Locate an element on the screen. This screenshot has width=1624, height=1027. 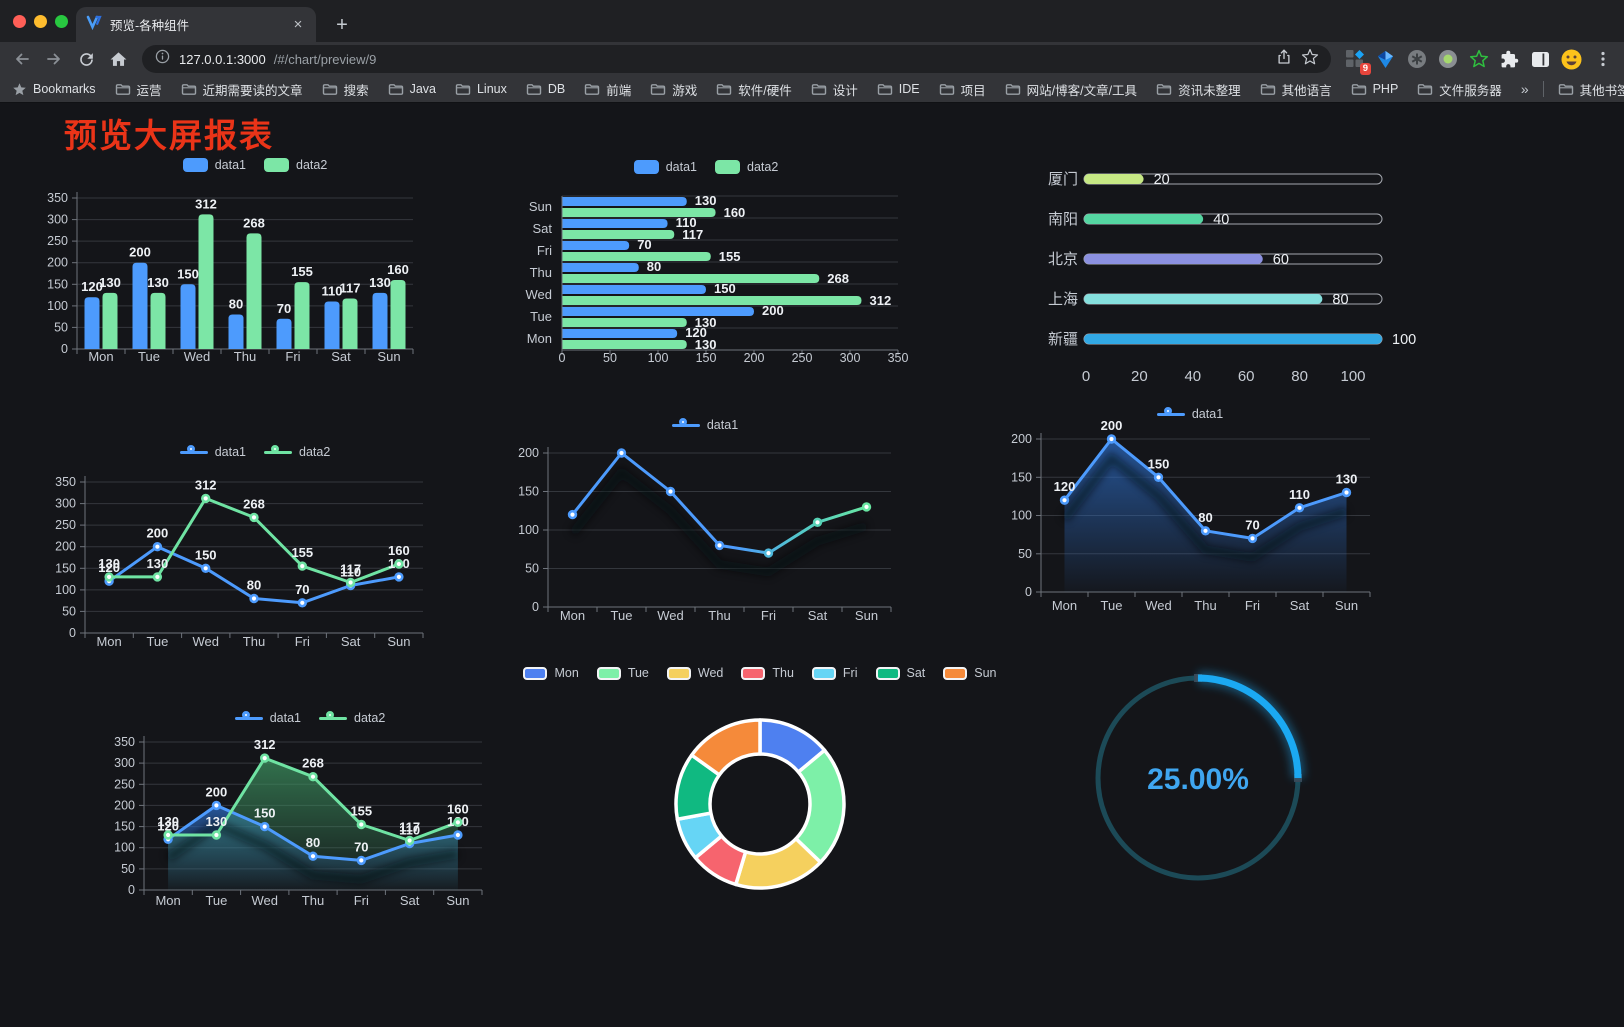
window-minimize-button is located at coordinates (40, 21).